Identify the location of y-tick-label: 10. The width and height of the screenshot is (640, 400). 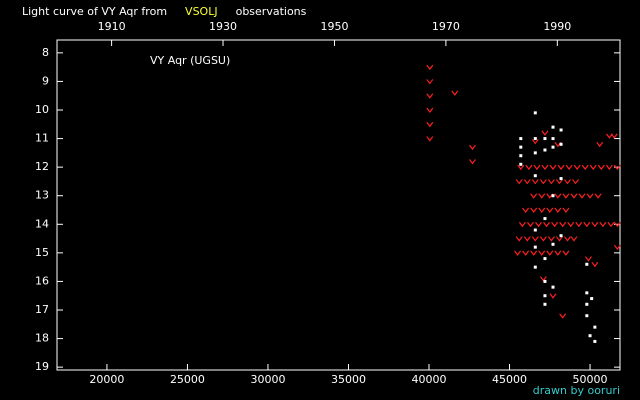
(42, 109).